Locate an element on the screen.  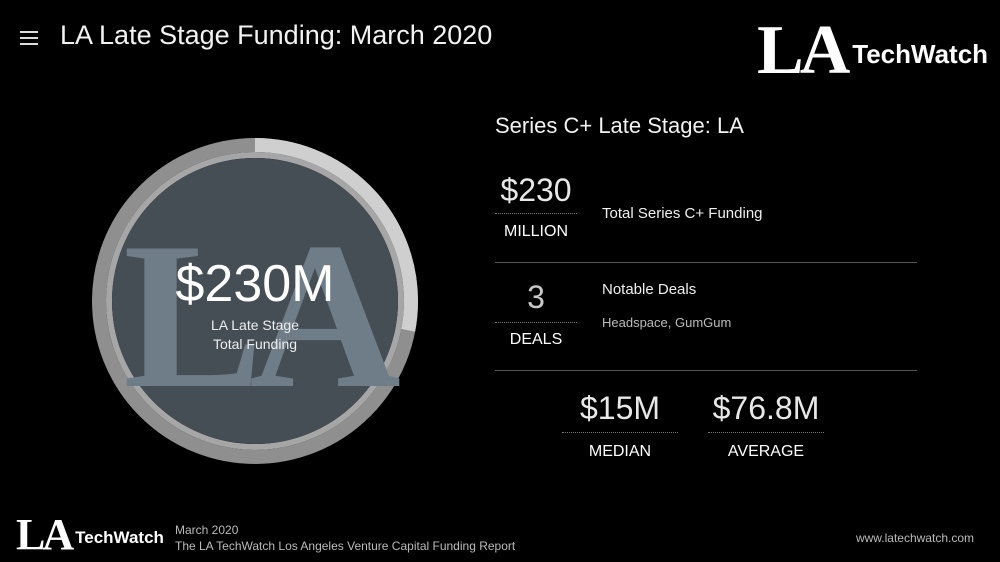
logo-techwatch-text: TechWatch is located at coordinates (920, 54).